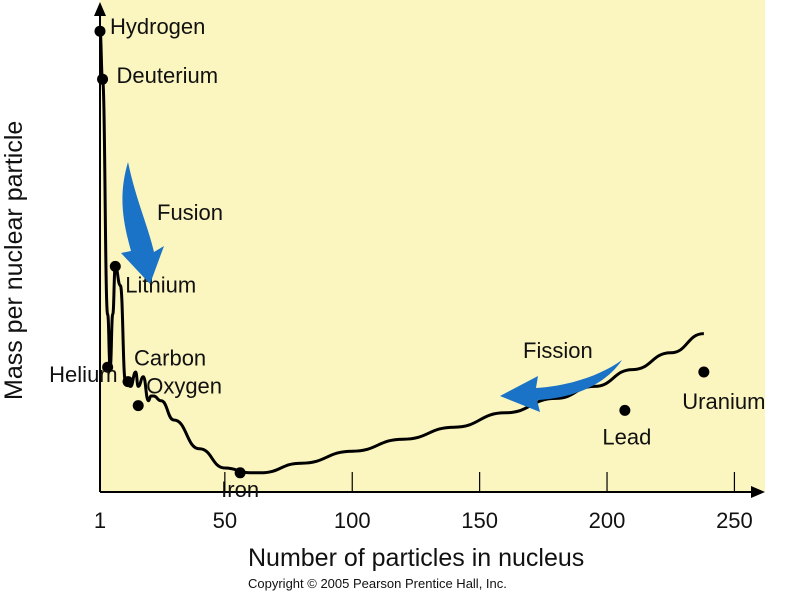 The width and height of the screenshot is (785, 599). I want to click on fusion-annotation: Fusion, so click(172, 223).